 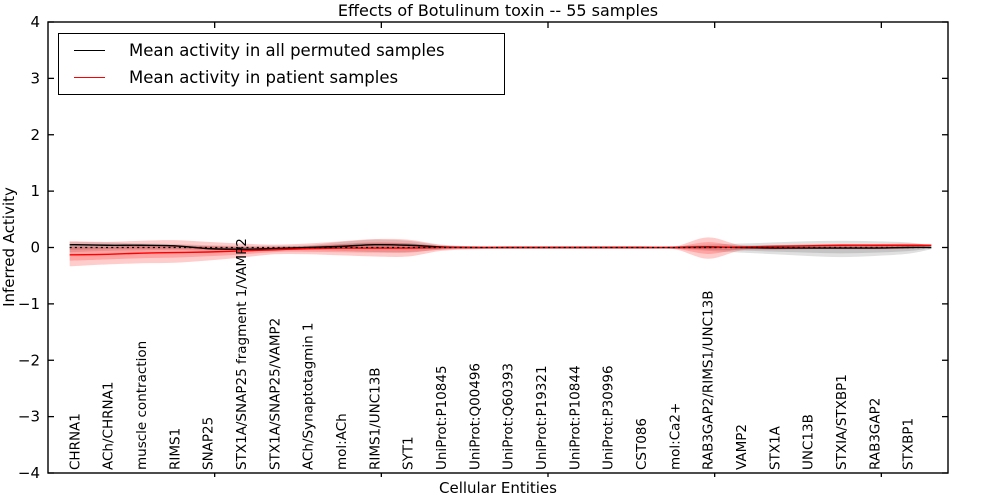 What do you see at coordinates (275, 394) in the screenshot?
I see `x-category-label: STX1A/SNAP25/VAMP2` at bounding box center [275, 394].